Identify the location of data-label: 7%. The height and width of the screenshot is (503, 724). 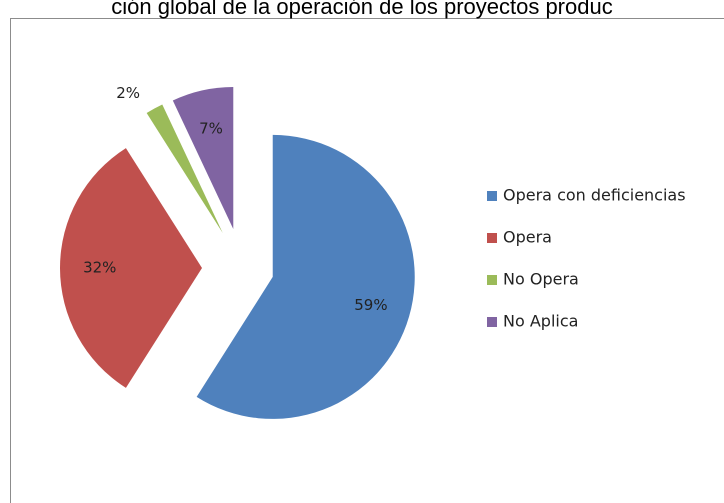
(211, 129).